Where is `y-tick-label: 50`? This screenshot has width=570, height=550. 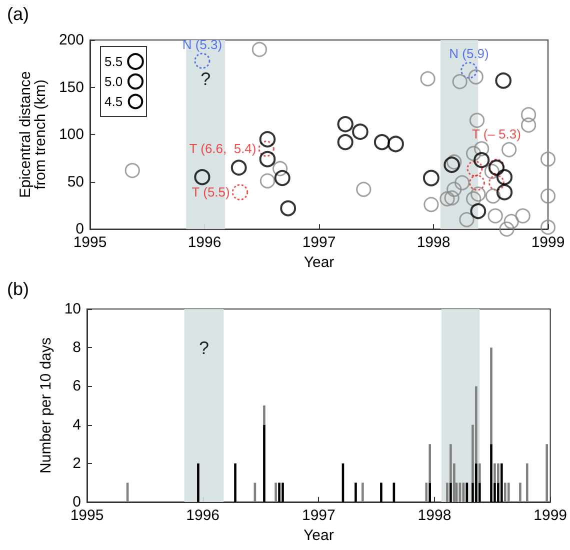
y-tick-label: 50 is located at coordinates (75, 181).